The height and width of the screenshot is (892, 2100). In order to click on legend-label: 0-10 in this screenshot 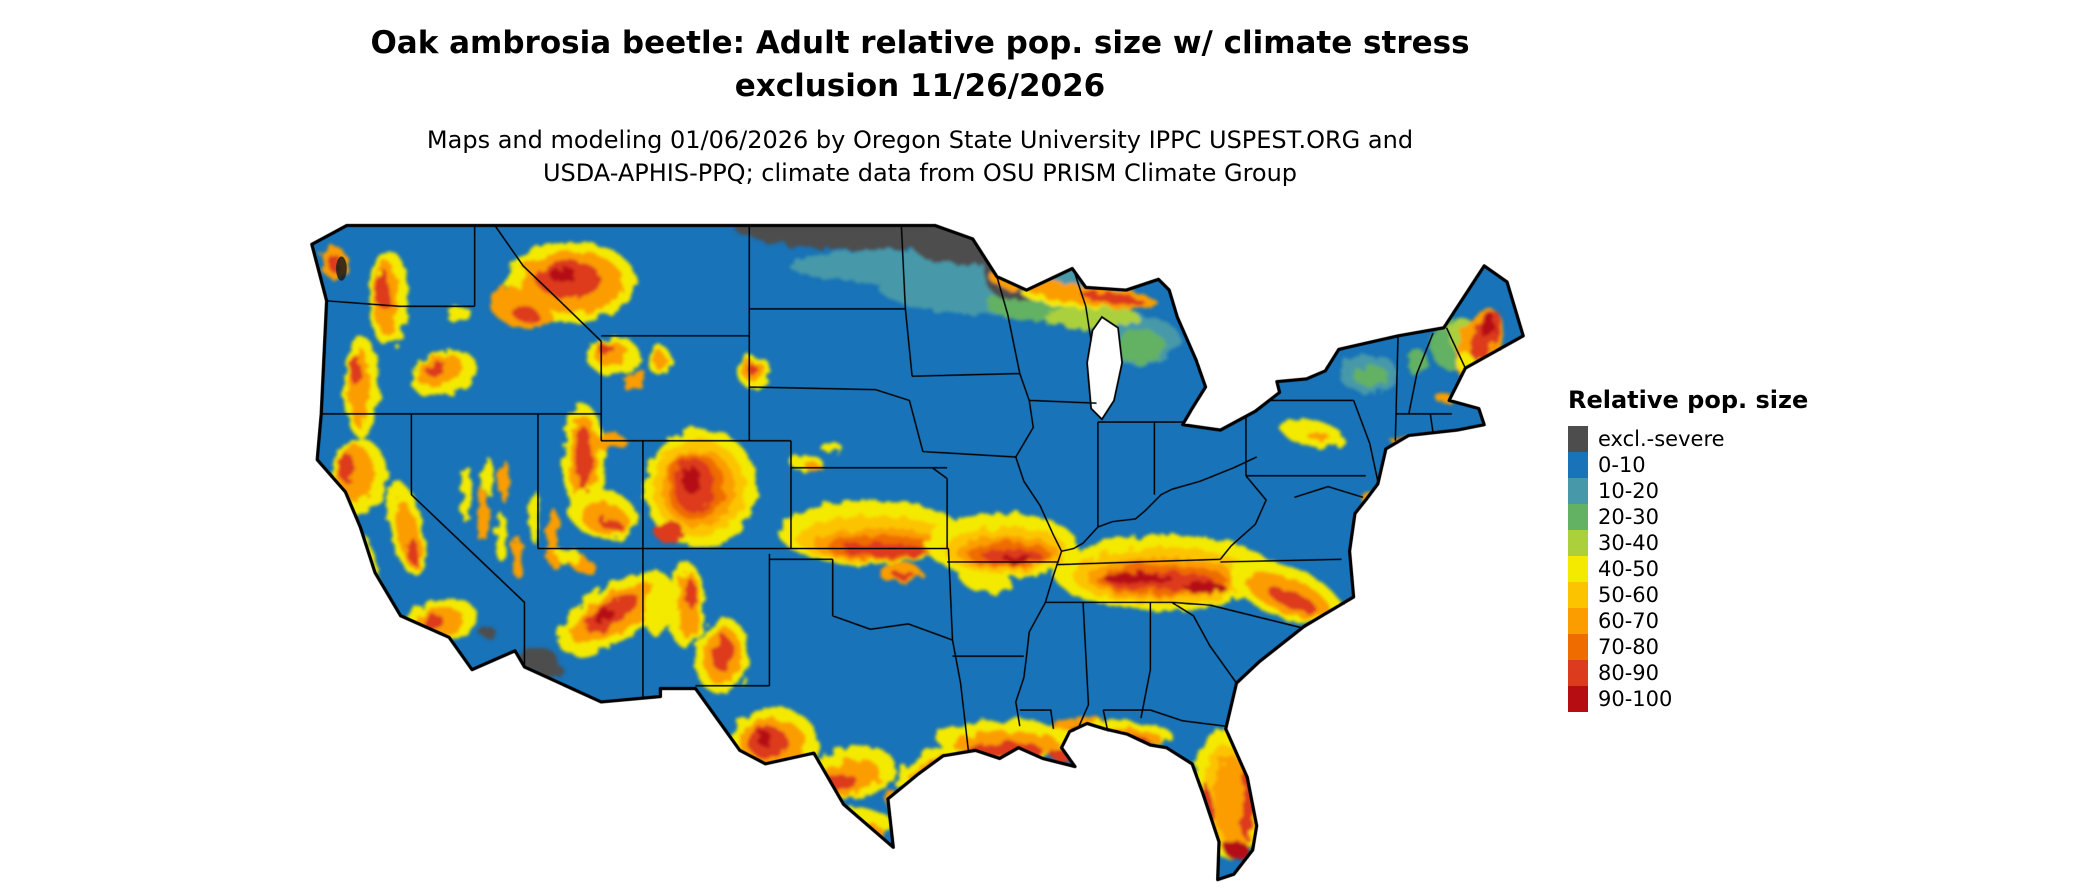, I will do `click(1622, 465)`.